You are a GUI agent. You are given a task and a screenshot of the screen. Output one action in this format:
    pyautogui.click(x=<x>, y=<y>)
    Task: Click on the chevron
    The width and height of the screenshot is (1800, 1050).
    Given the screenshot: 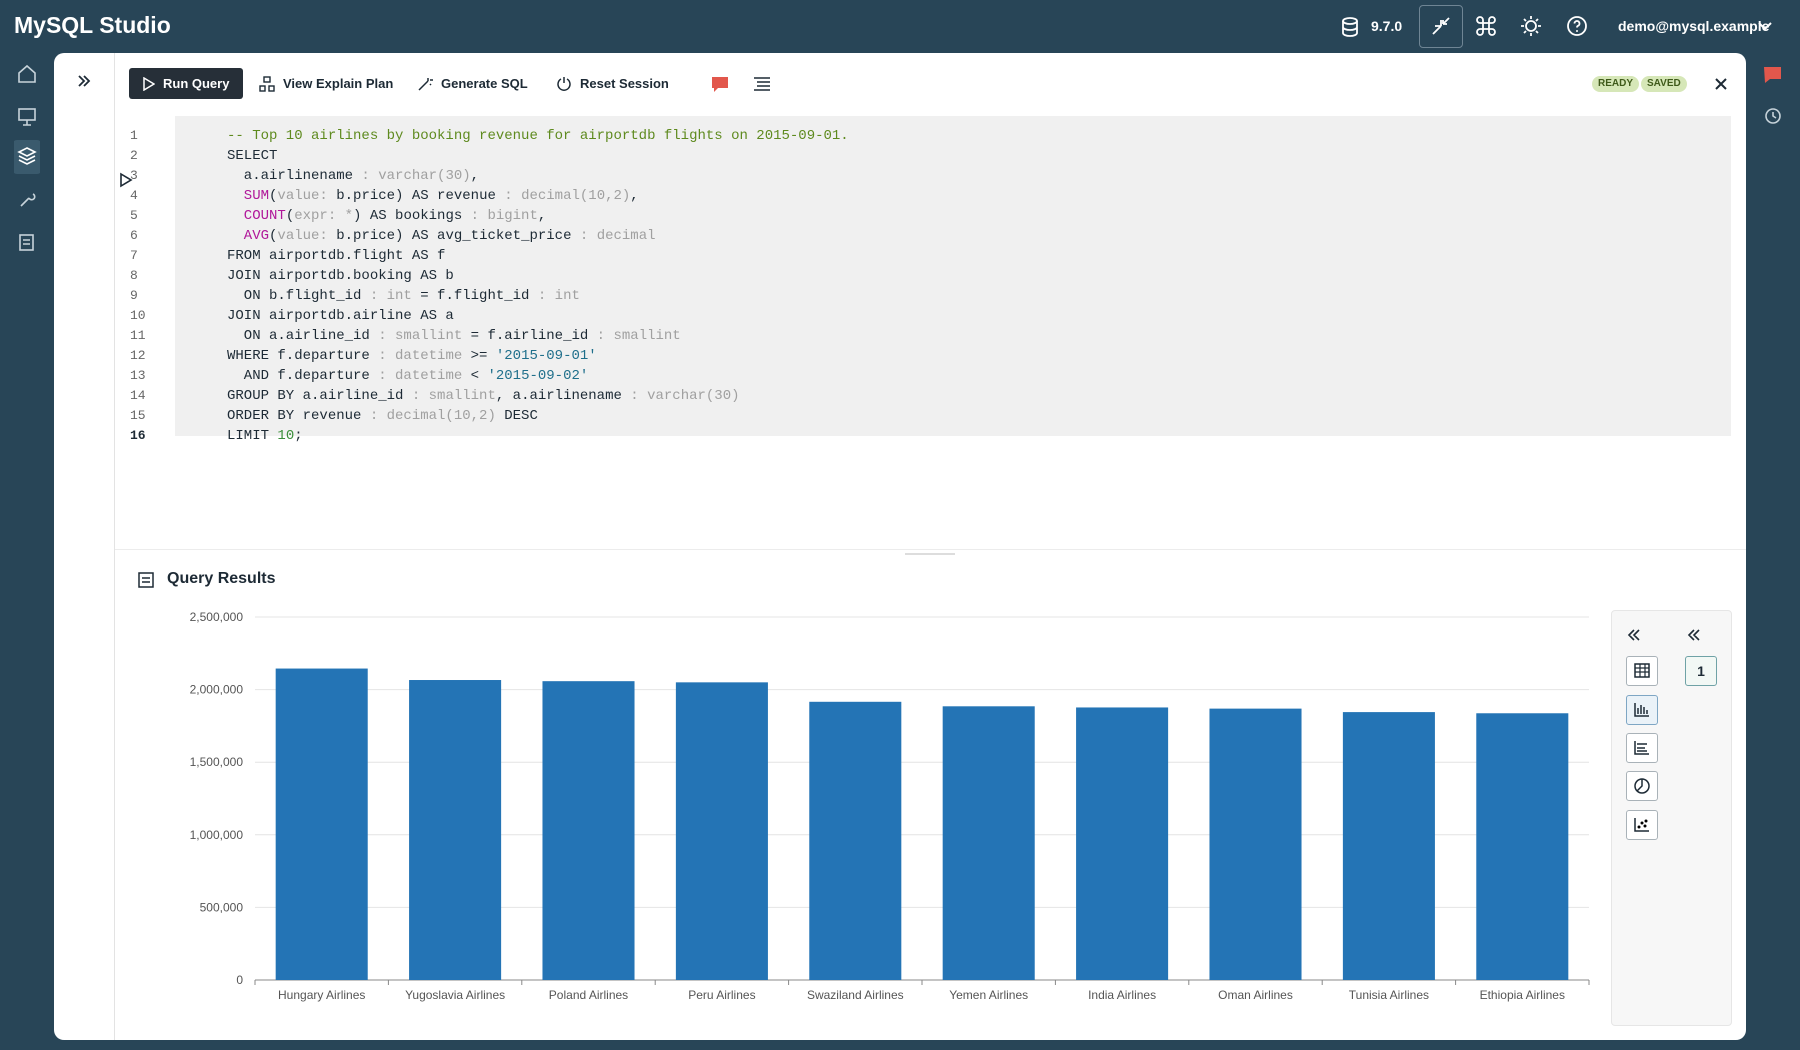 What is the action you would take?
    pyautogui.click(x=1765, y=26)
    